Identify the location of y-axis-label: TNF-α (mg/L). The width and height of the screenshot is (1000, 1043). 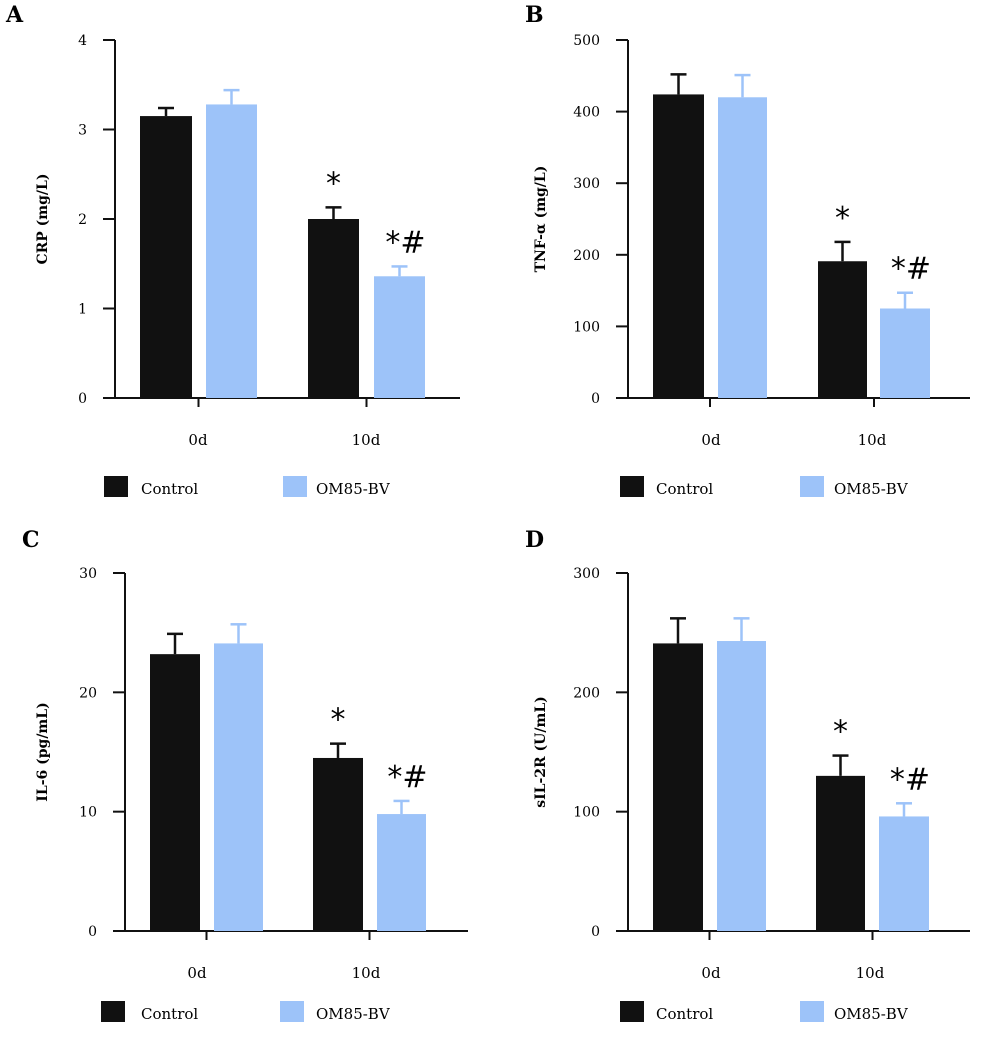
(541, 219).